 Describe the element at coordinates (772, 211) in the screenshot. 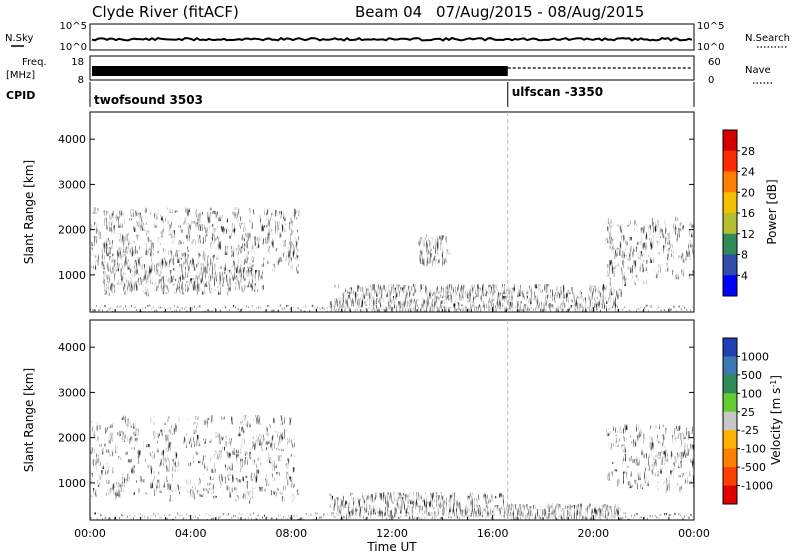

I see `power-colorbar-label: Power [dB]` at that location.